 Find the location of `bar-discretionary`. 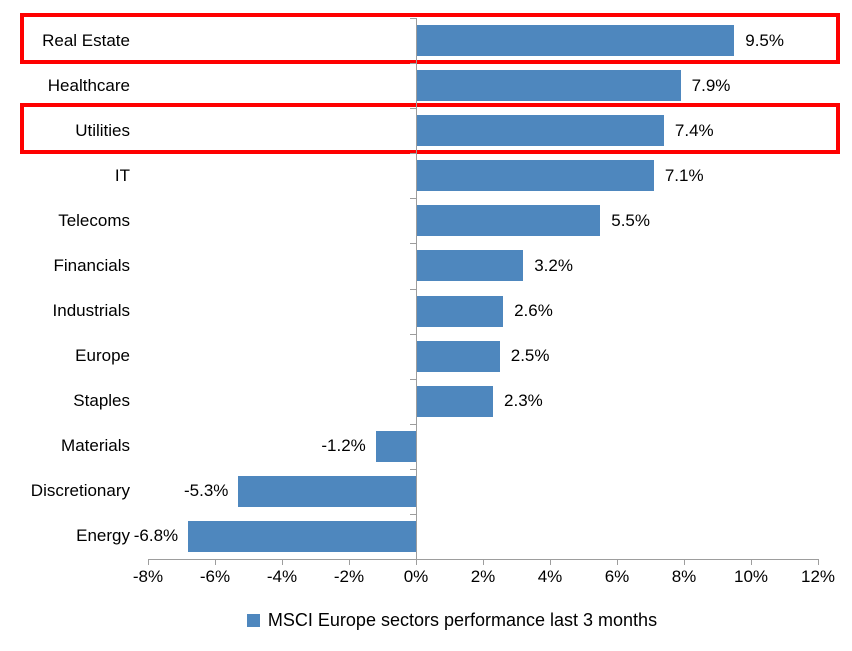

bar-discretionary is located at coordinates (327, 491).